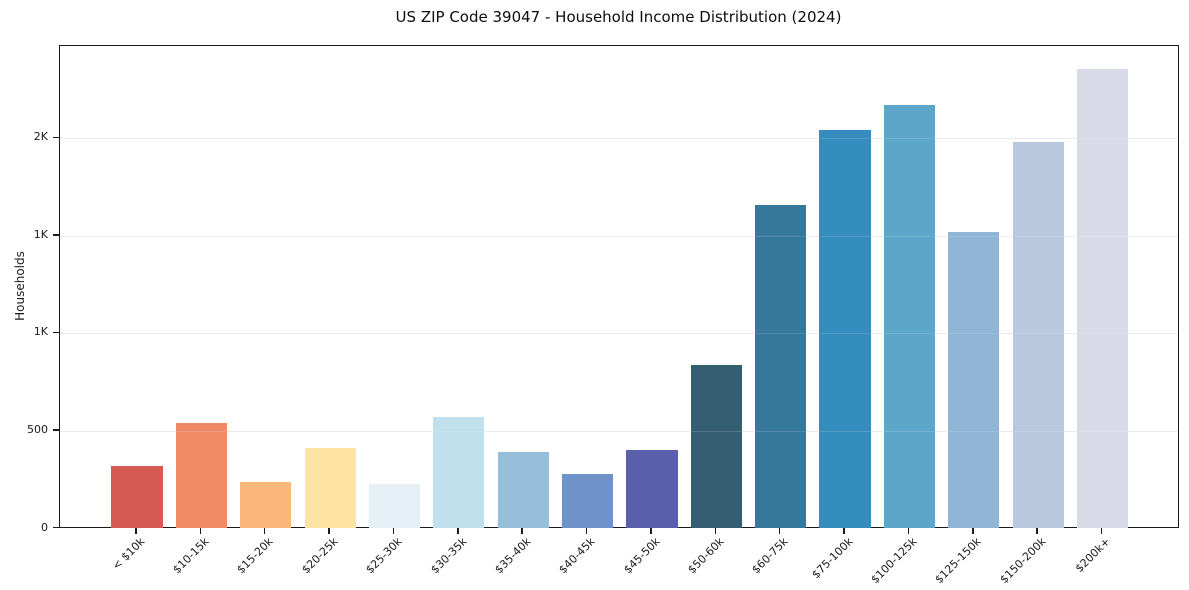 Image resolution: width=1189 pixels, height=590 pixels. What do you see at coordinates (909, 316) in the screenshot?
I see `bar-$100-125k` at bounding box center [909, 316].